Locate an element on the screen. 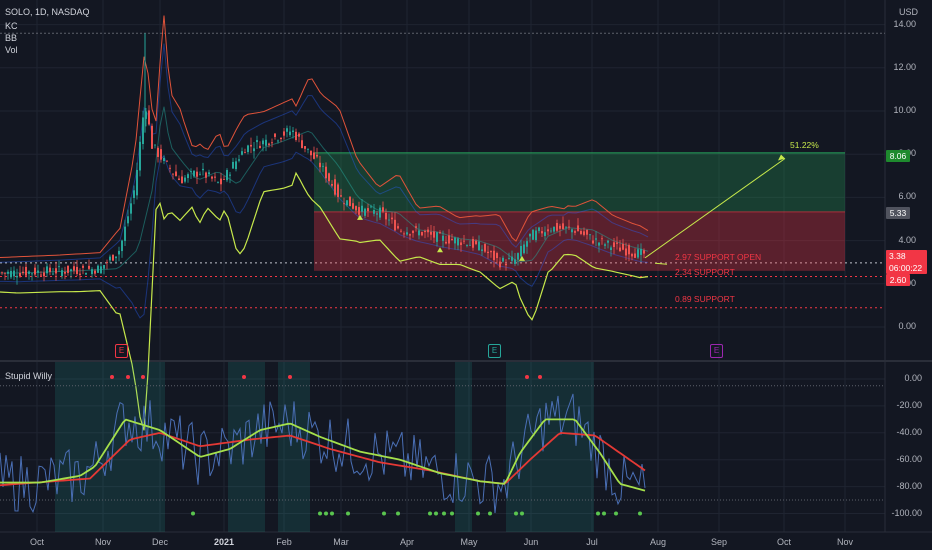 This screenshot has width=932, height=550. time-axis-label: Apr is located at coordinates (407, 542).